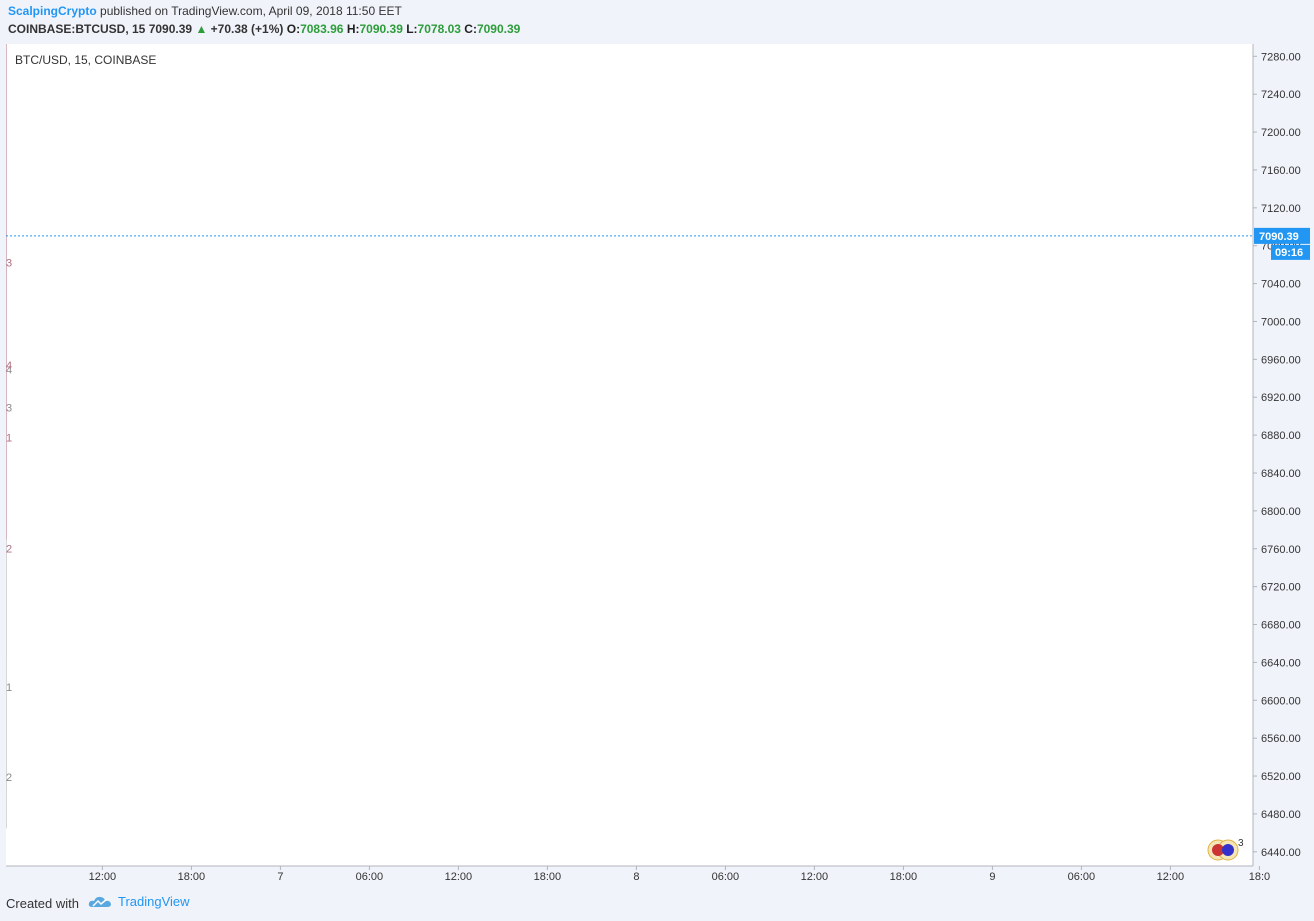 The width and height of the screenshot is (1314, 921). Describe the element at coordinates (154, 901) in the screenshot. I see `brand-label: TradingView` at that location.